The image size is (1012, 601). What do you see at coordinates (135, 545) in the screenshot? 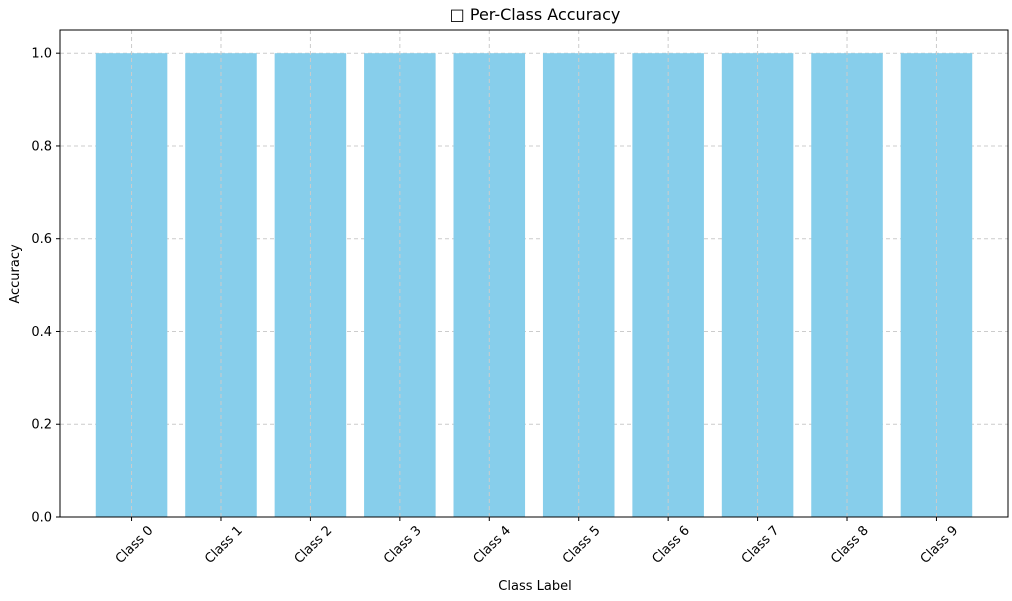
I see `x-tick-label: Class 0` at bounding box center [135, 545].